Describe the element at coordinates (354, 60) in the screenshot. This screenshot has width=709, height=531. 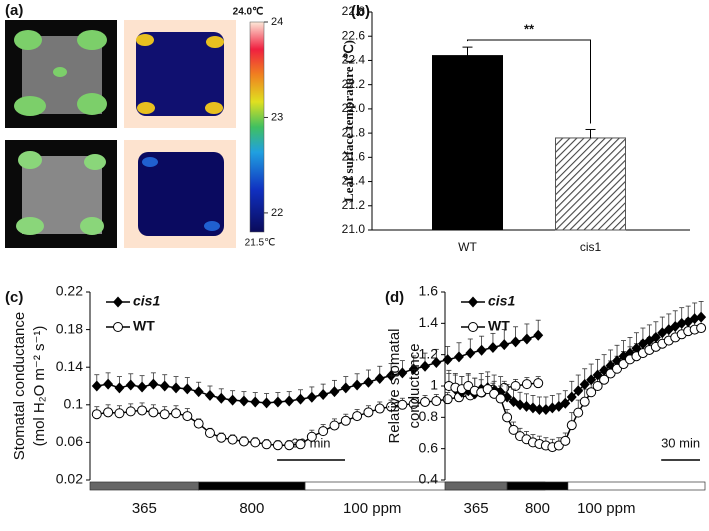
I see `y-tick-label: 22.4` at that location.